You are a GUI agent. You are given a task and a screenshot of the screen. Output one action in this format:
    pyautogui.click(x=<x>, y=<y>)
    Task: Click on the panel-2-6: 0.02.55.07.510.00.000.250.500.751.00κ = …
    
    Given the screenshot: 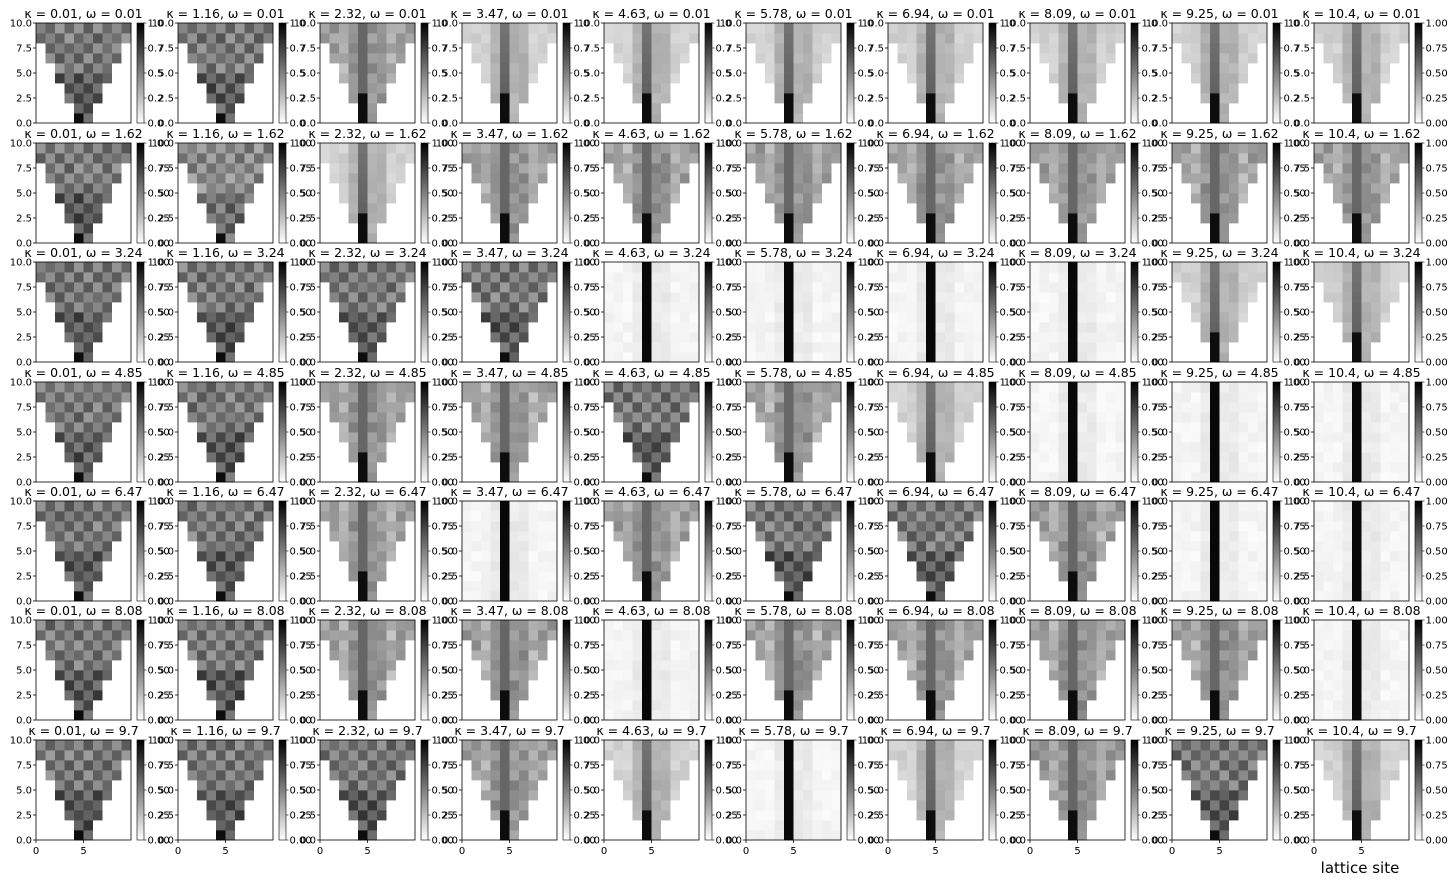 What is the action you would take?
    pyautogui.click(x=942, y=307)
    